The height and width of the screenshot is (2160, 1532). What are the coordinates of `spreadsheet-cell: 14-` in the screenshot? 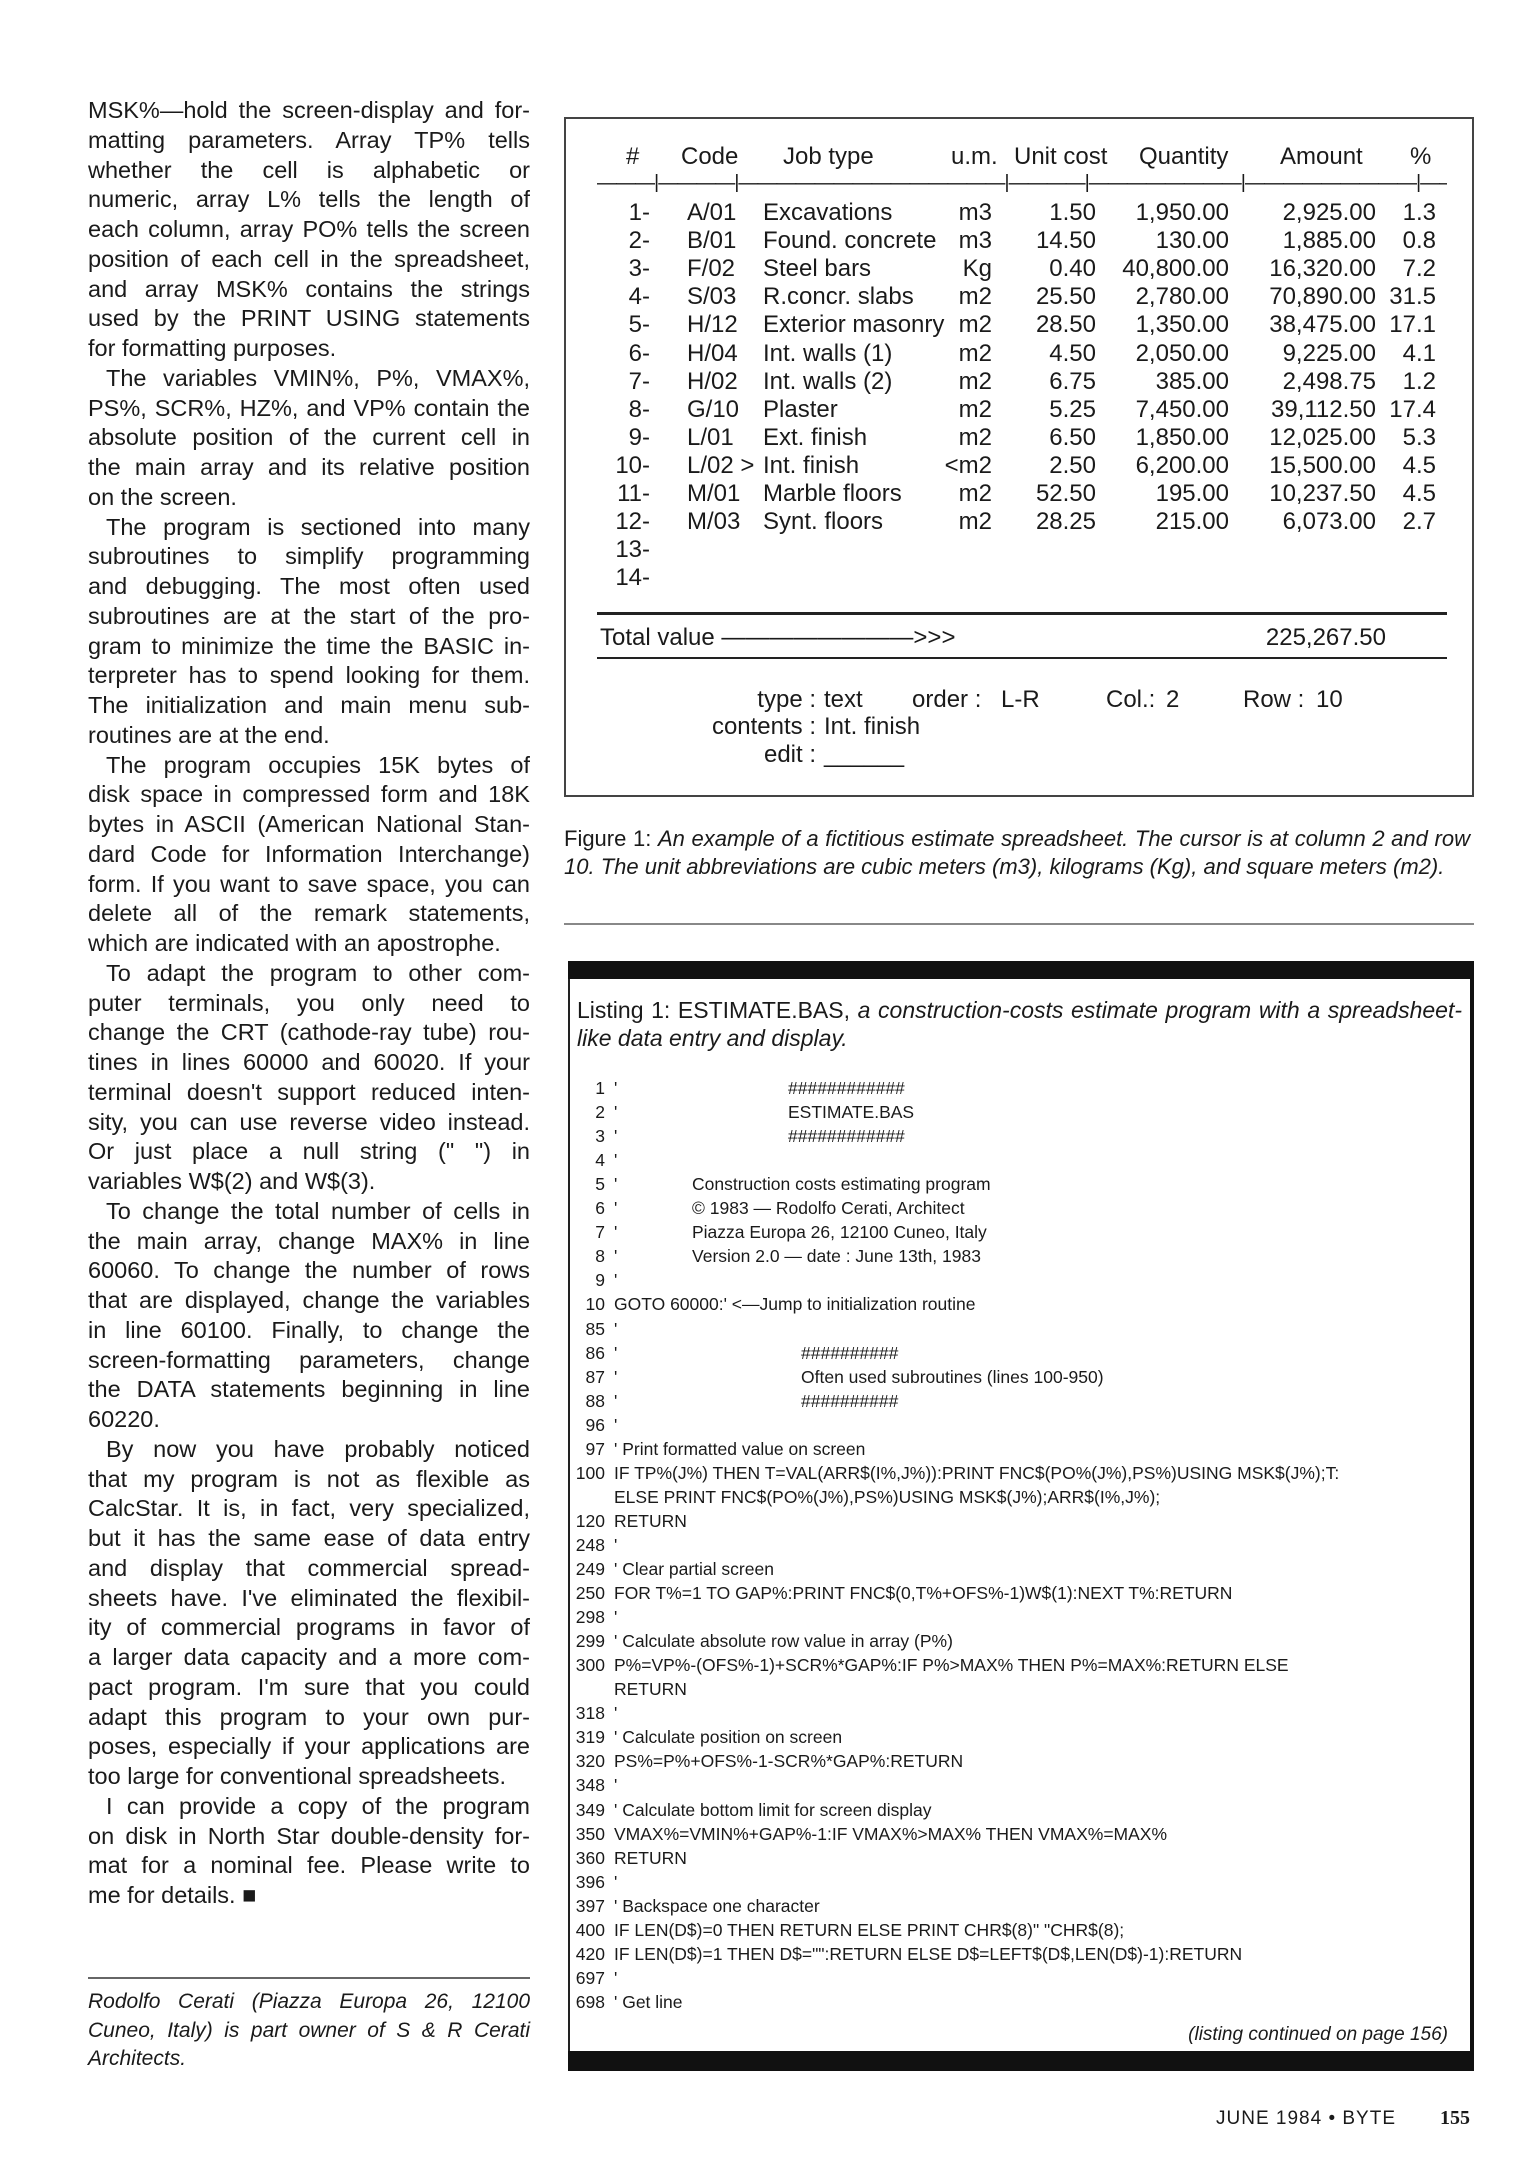 It's located at (632, 578).